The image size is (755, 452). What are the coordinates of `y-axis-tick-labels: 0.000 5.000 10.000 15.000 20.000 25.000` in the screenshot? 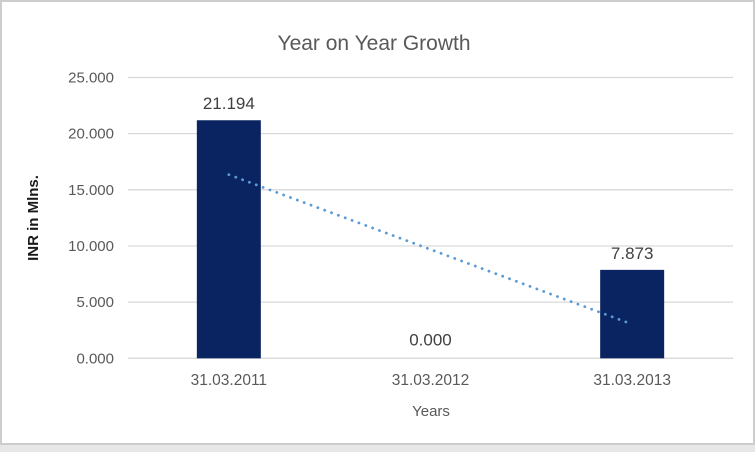 It's located at (91, 219).